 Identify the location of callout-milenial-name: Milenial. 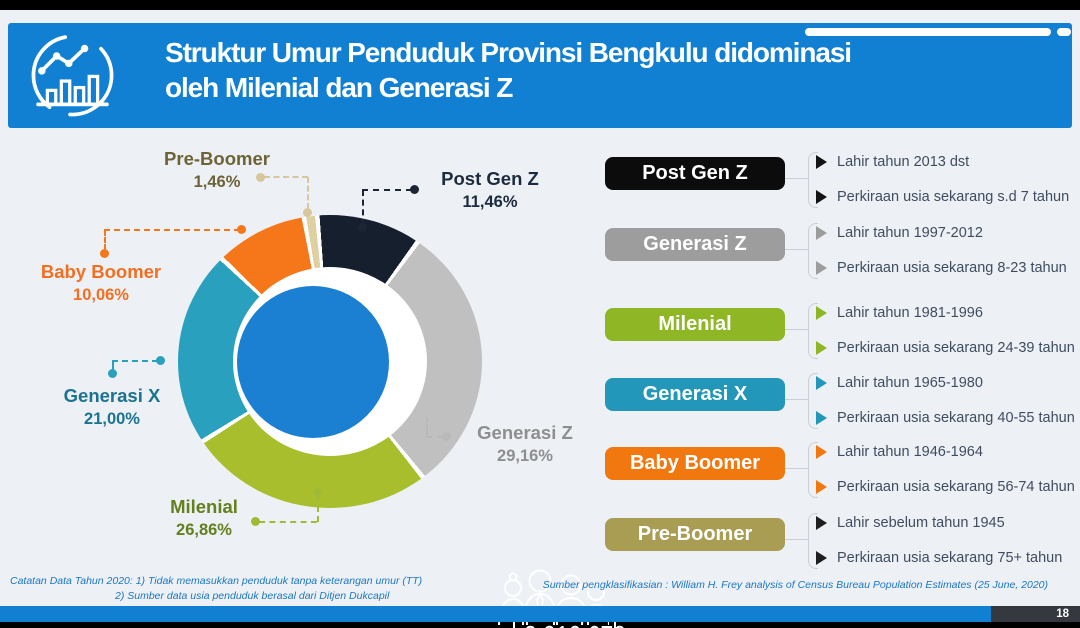
(204, 506).